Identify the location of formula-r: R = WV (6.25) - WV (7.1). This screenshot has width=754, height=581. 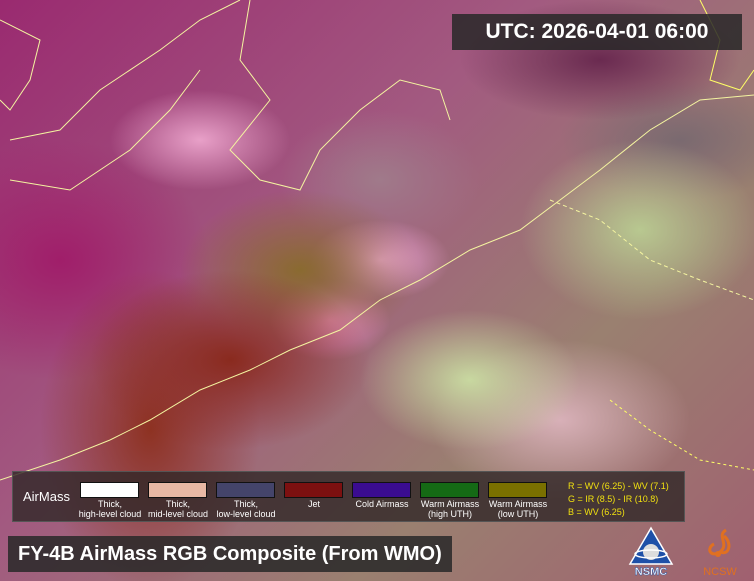
(618, 486).